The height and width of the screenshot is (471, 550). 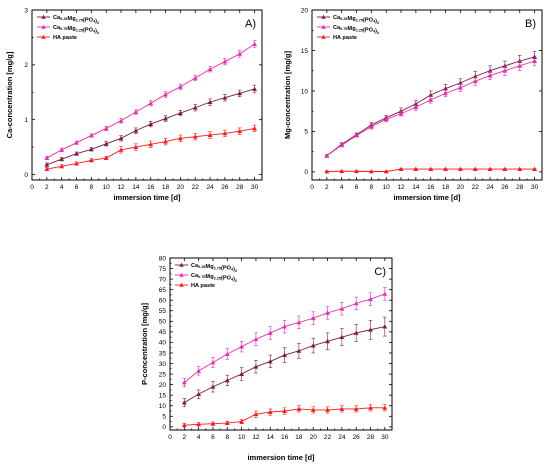 I want to click on y-tick-label: 20, so click(x=305, y=10).